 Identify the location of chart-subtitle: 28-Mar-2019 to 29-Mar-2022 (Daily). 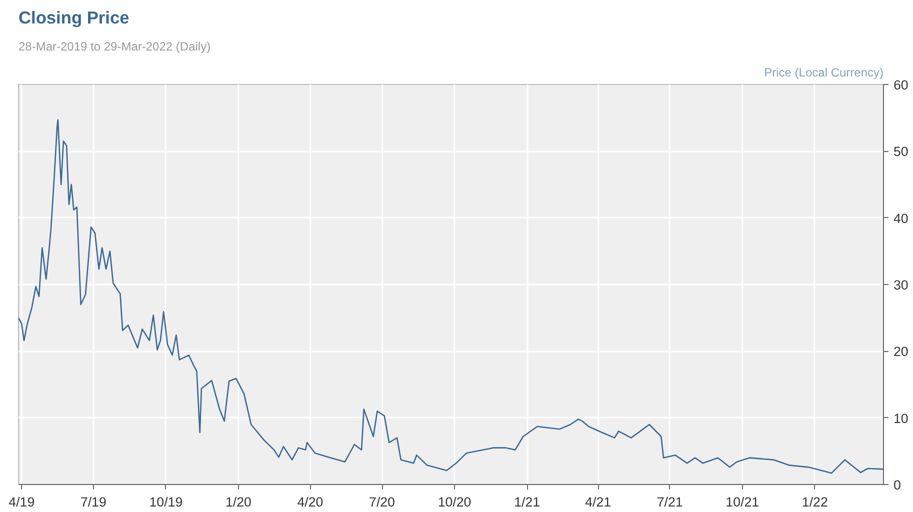
(114, 47).